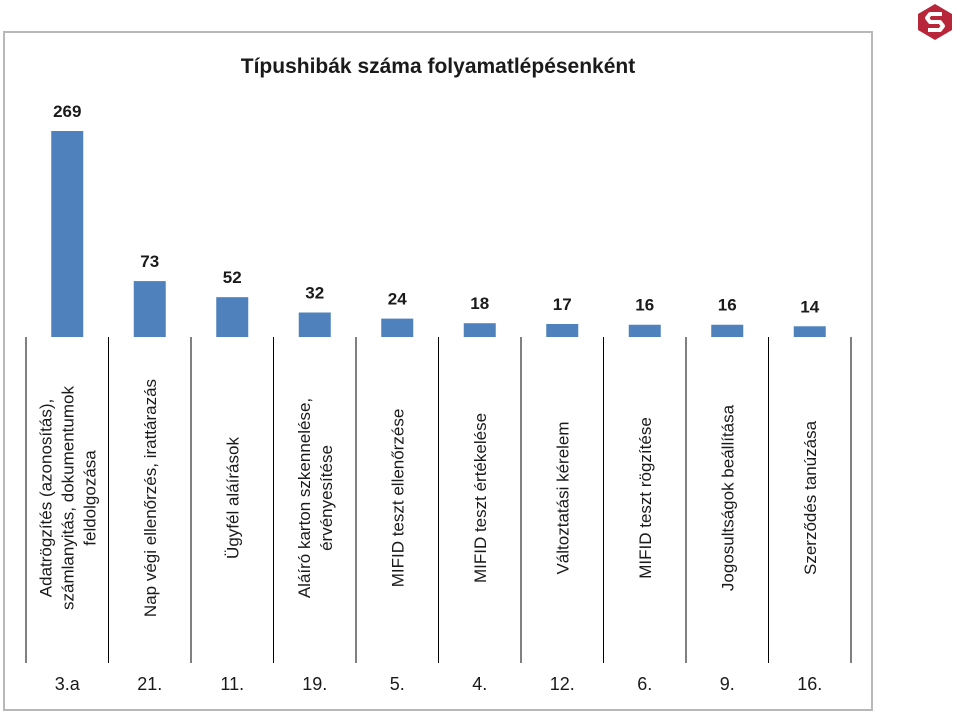 The image size is (960, 715). I want to click on code-labels-layer: 3.a 21. 11. 19. 5. 4. 12. 6. 9. 16., so click(439, 684).